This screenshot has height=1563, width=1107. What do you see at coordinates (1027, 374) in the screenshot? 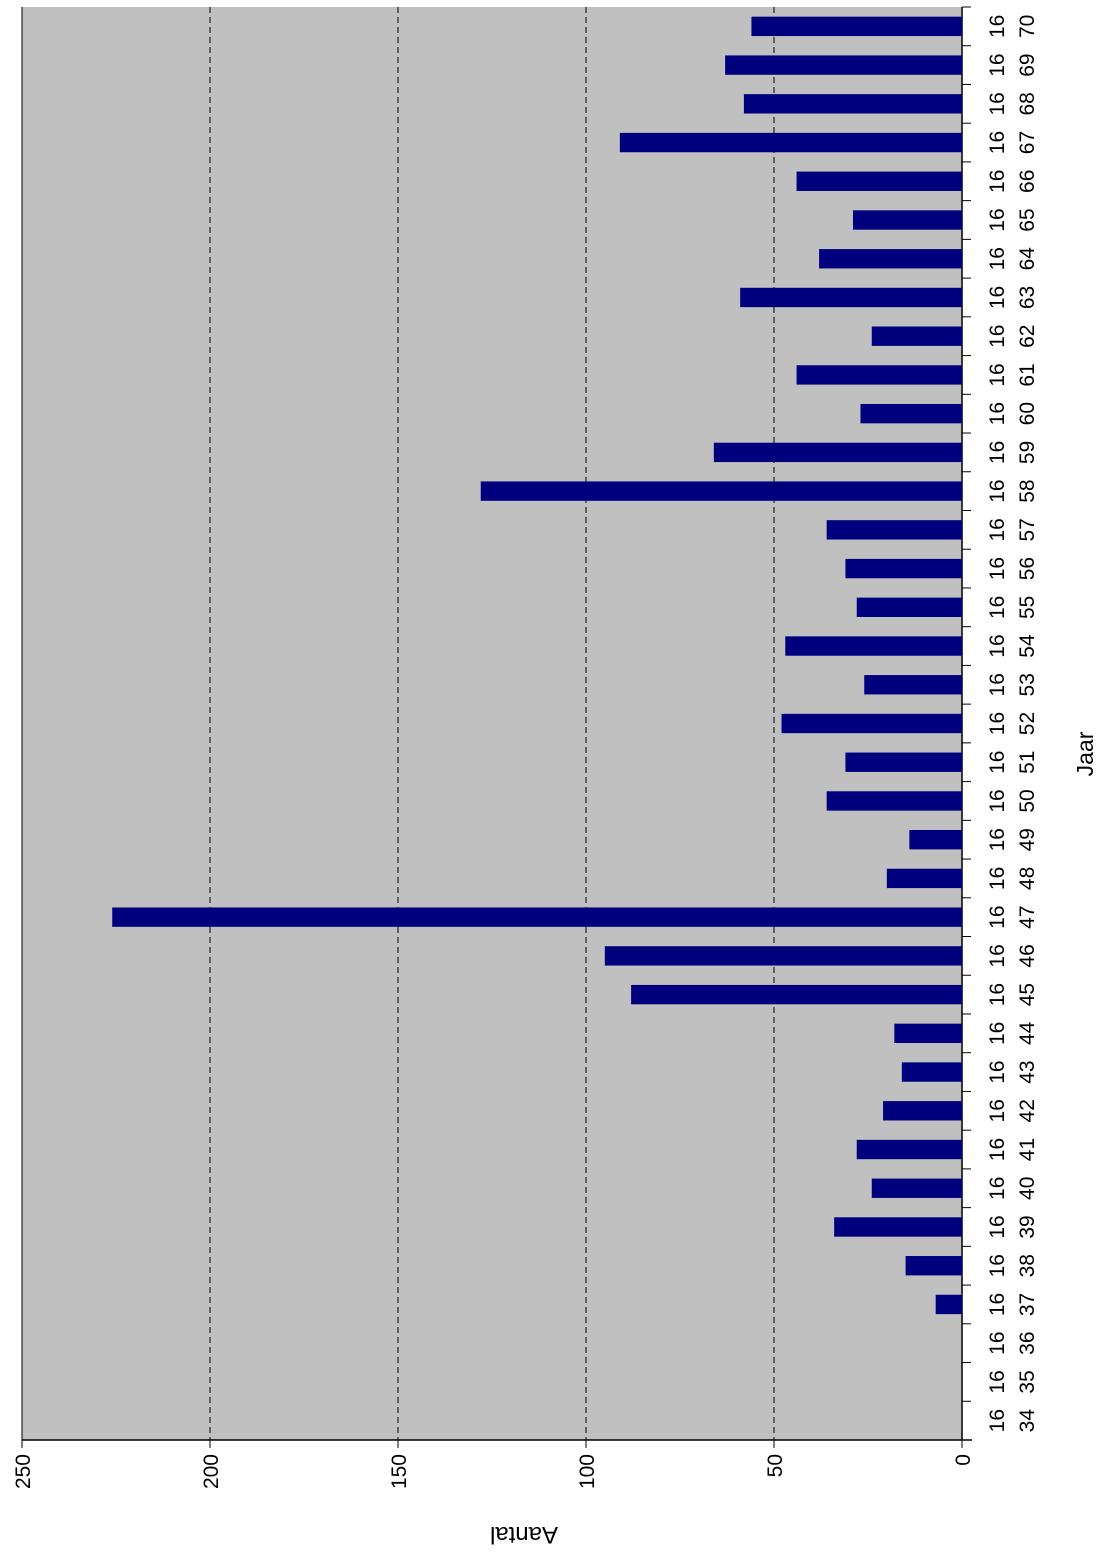
I see `category-tick-label: 61` at bounding box center [1027, 374].